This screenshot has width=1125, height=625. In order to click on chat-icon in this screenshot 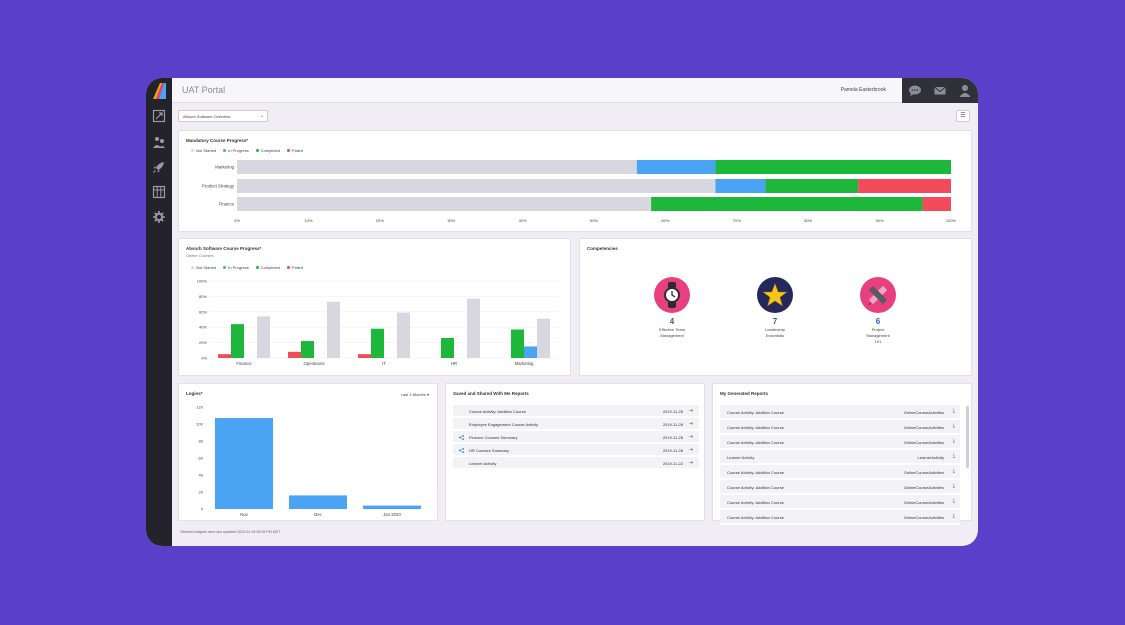, I will do `click(915, 90)`.